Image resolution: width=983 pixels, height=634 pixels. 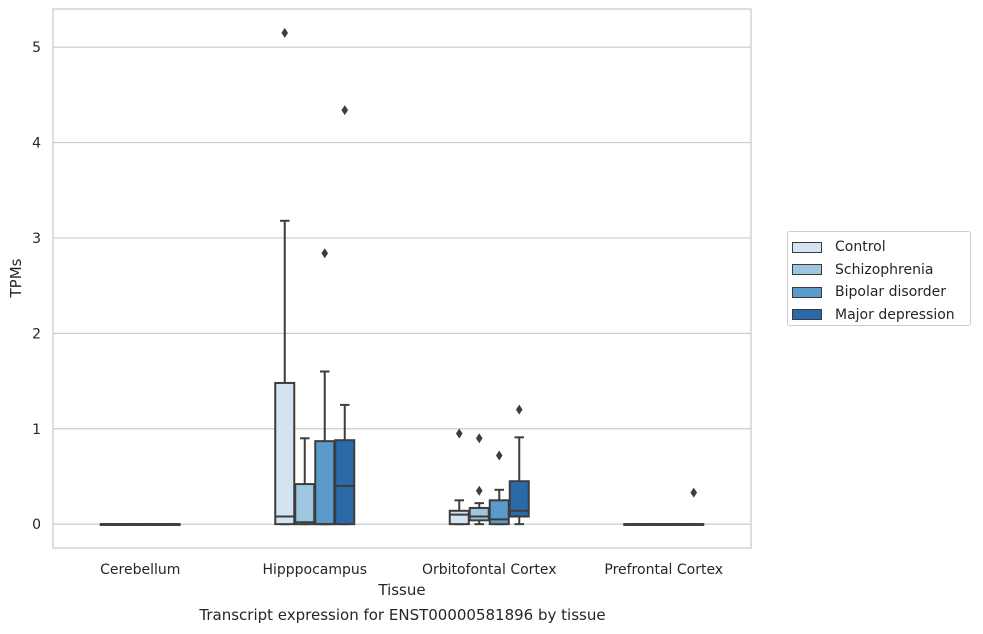 What do you see at coordinates (16, 278) in the screenshot?
I see `y-axis-label: TPMs` at bounding box center [16, 278].